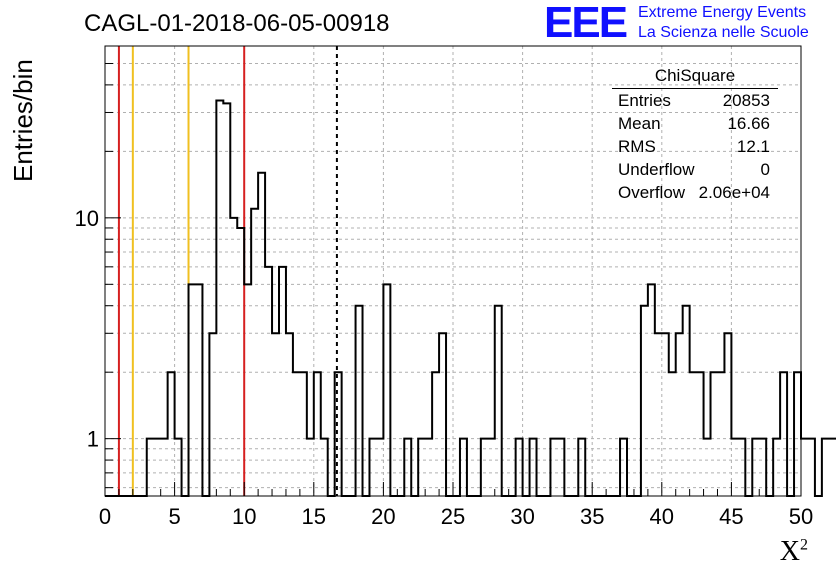 Image resolution: width=836 pixels, height=572 pixels. What do you see at coordinates (237, 23) in the screenshot?
I see `chart-title: CAGL-01-2018-06-05-00918` at bounding box center [237, 23].